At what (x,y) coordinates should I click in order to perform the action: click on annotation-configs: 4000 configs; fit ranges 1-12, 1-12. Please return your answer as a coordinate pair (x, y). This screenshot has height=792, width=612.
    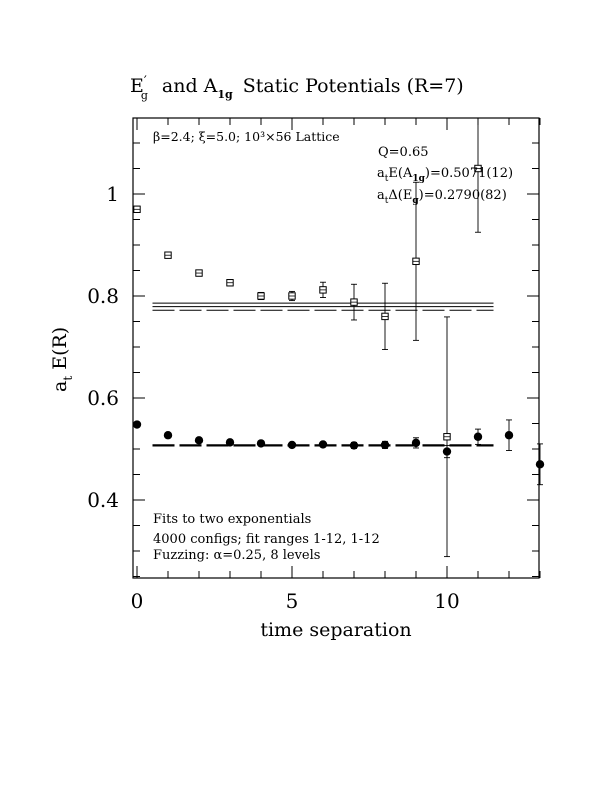
    Looking at the image, I should click on (266, 539).